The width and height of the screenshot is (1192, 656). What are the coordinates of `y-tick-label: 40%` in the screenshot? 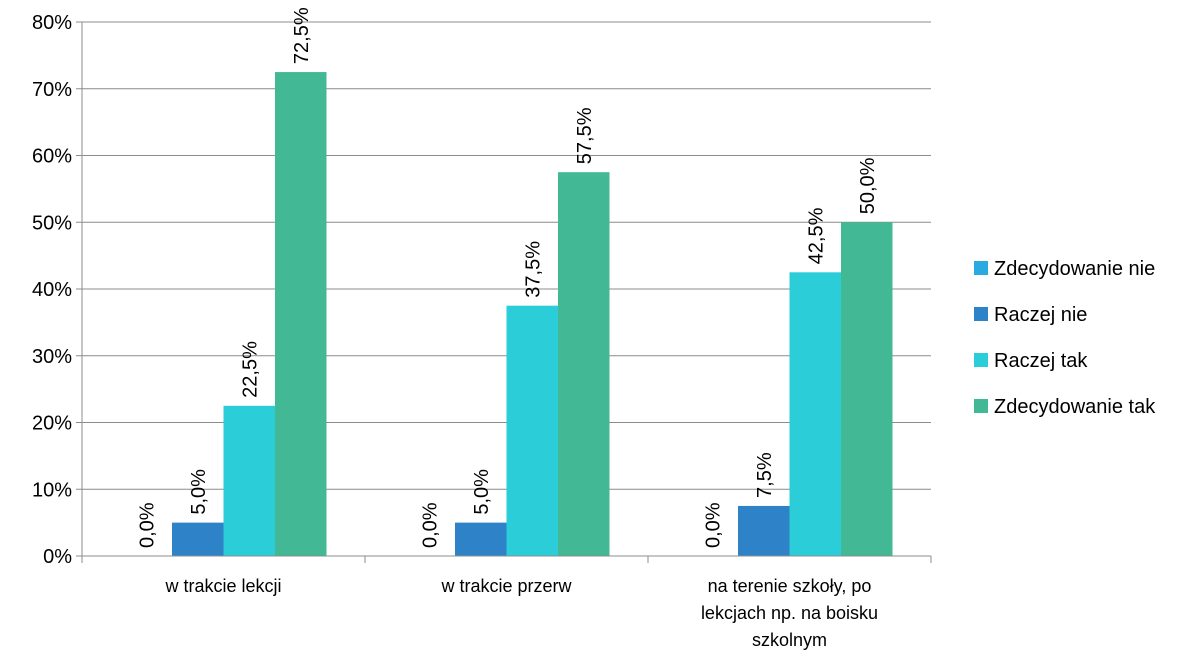 It's located at (52, 290).